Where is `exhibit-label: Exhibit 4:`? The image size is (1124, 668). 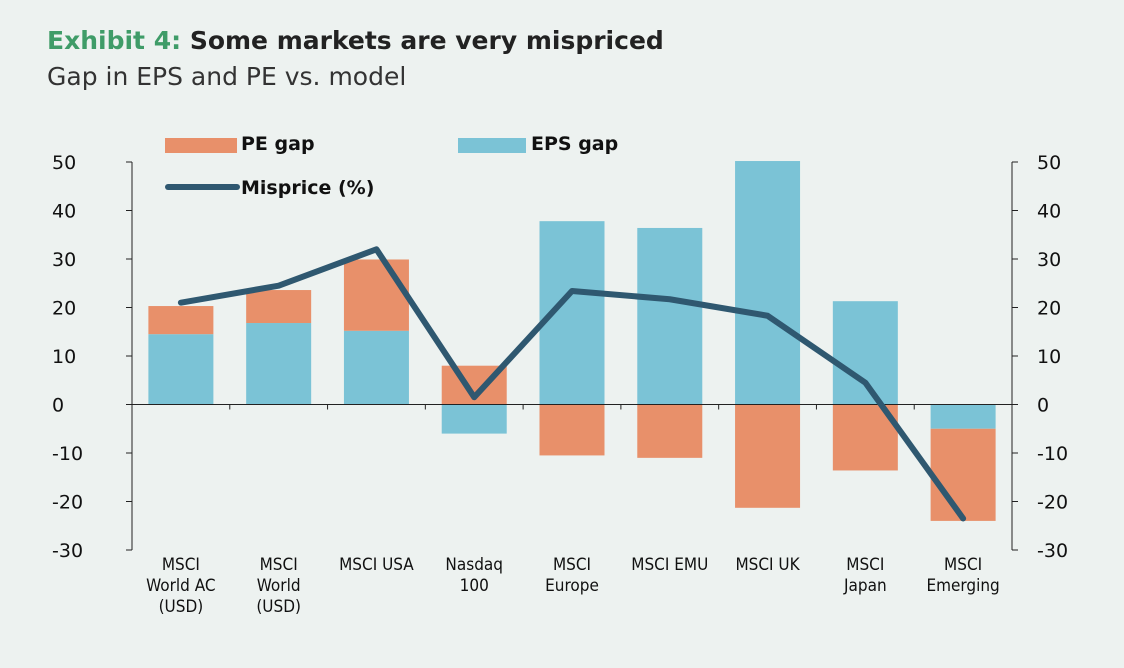 exhibit-label: Exhibit 4: is located at coordinates (114, 40).